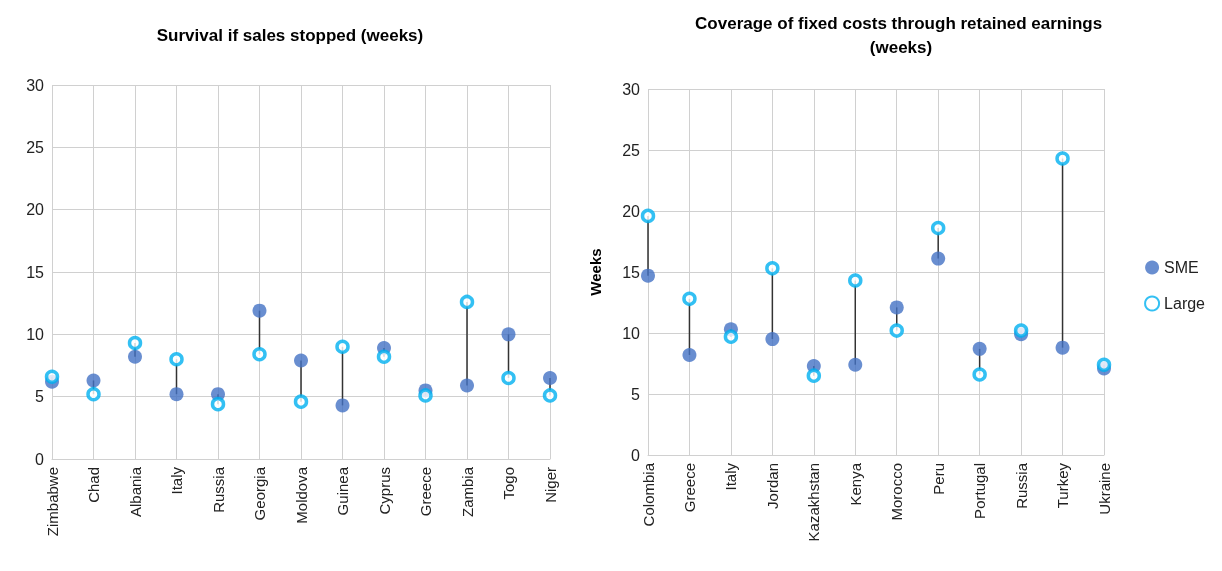 This screenshot has height=571, width=1222. Describe the element at coordinates (938, 479) in the screenshot. I see `x-tick-label: Peru` at that location.